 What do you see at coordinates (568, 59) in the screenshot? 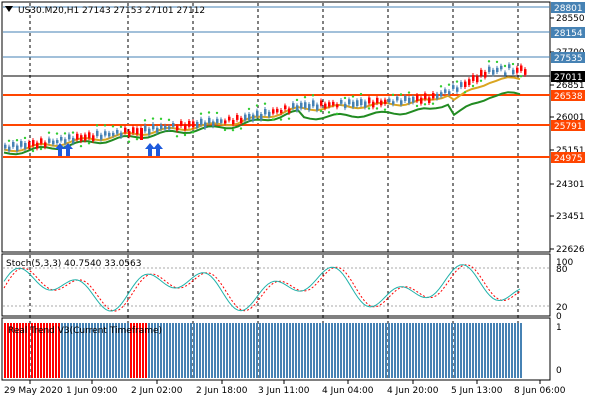
I see `price-level-badge-label: 27535` at bounding box center [568, 59].